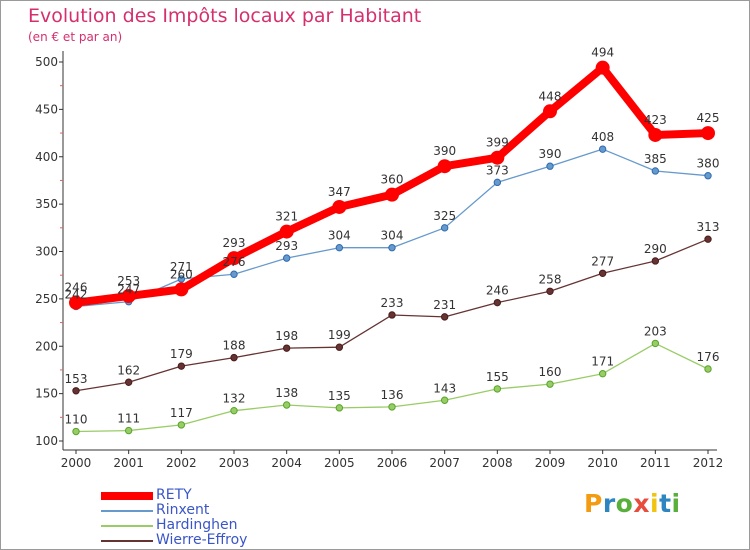 The height and width of the screenshot is (550, 750). I want to click on data-label: 360, so click(392, 180).